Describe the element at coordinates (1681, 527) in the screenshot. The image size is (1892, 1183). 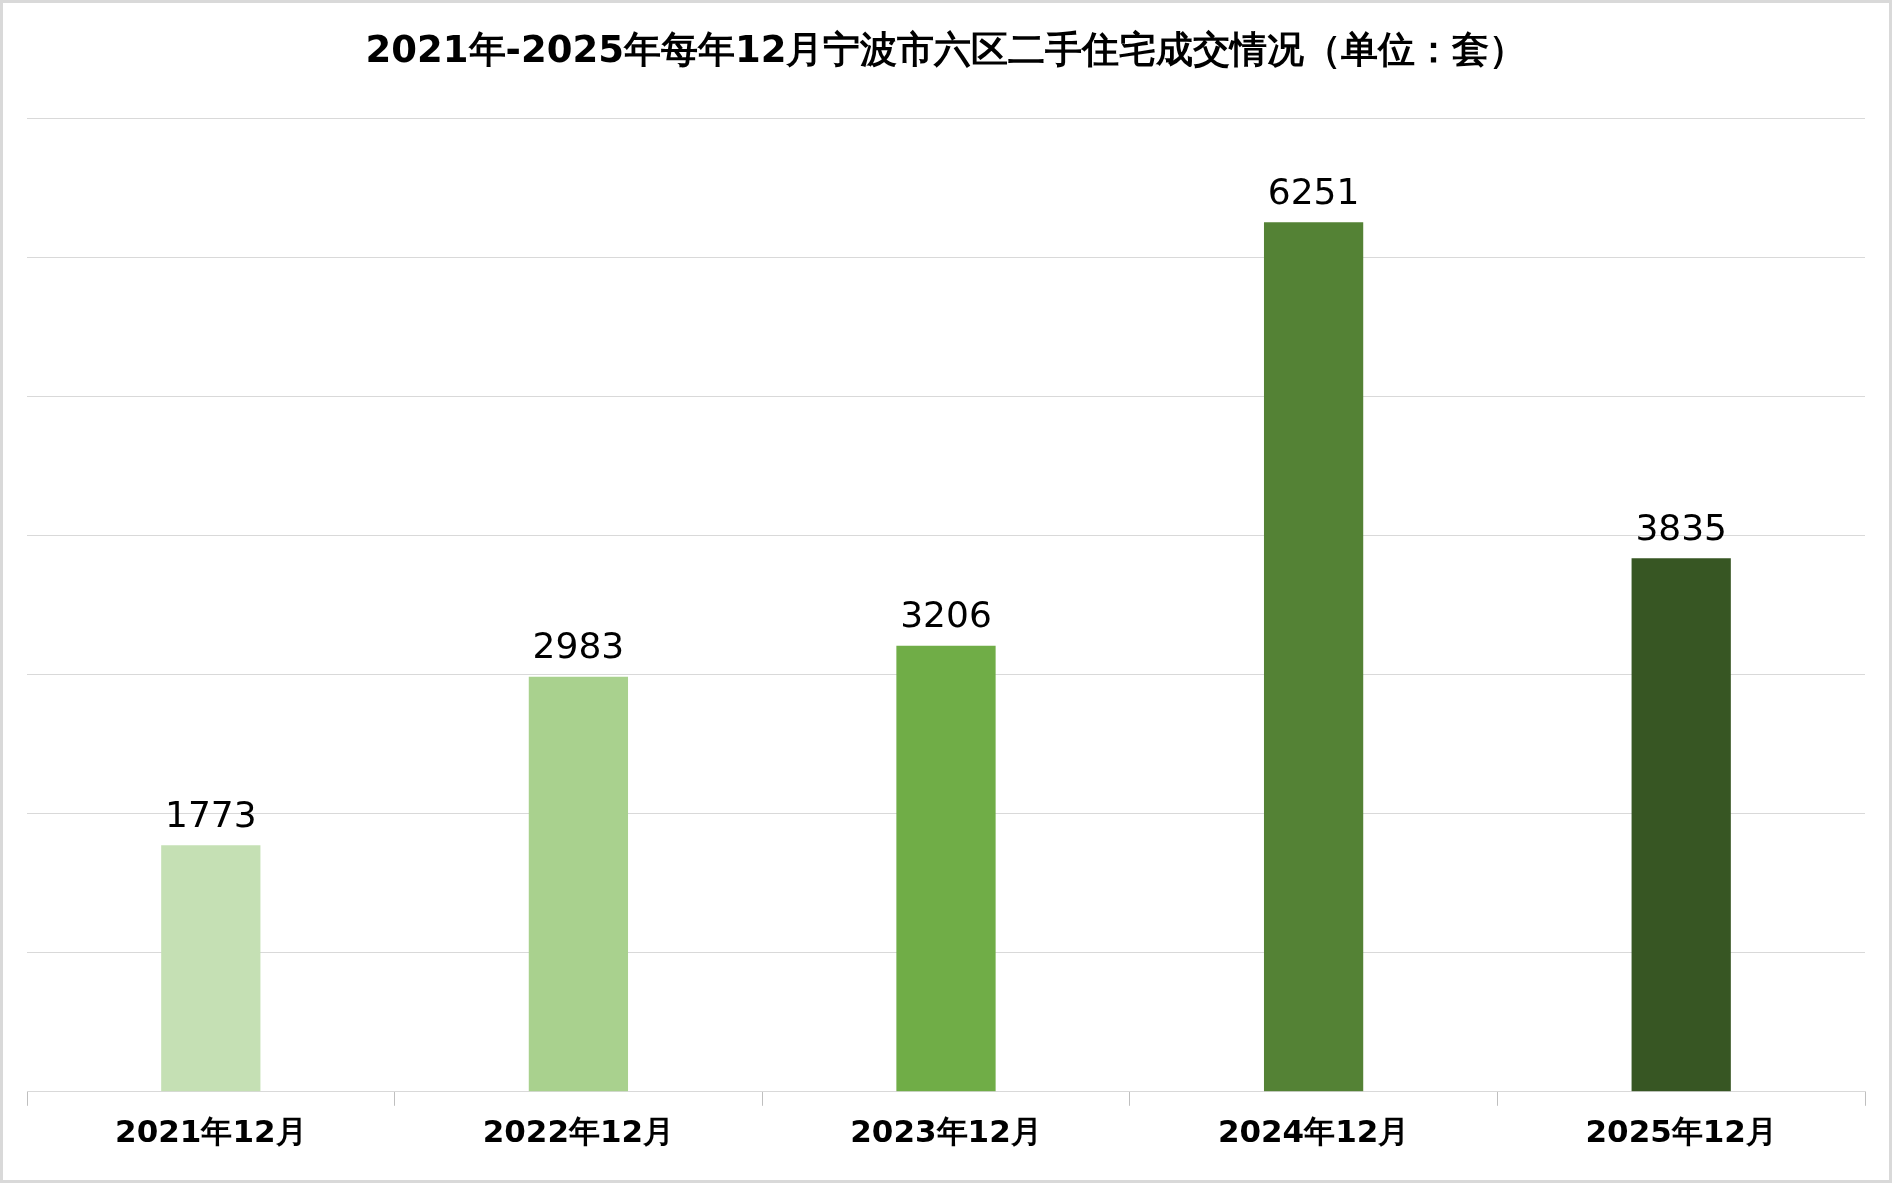
I see `data-label: 3835` at that location.